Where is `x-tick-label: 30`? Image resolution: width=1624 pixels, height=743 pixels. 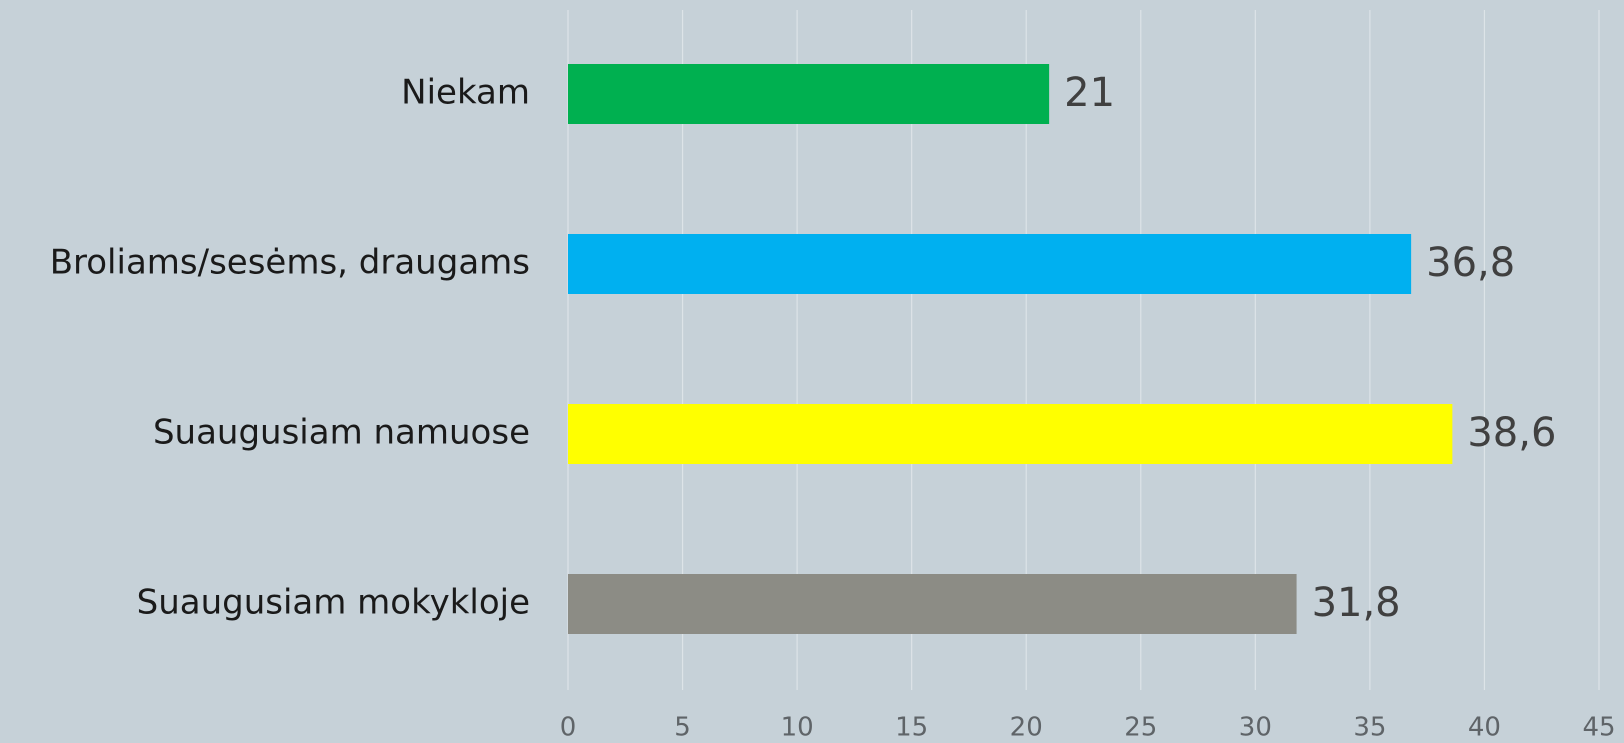
x-tick-label: 30 is located at coordinates (1255, 728).